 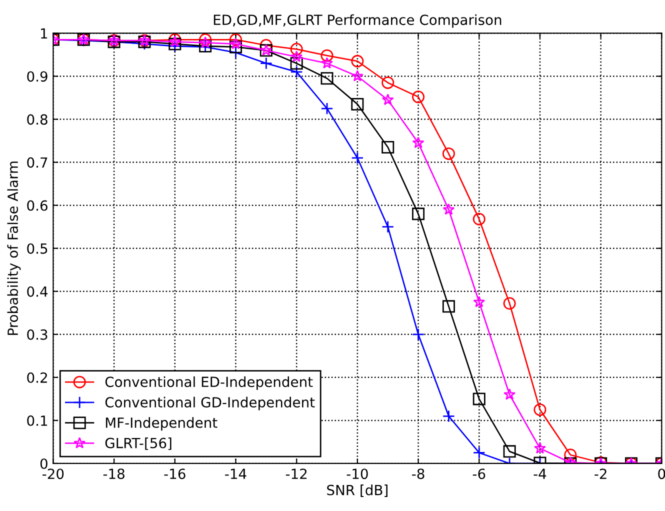 I want to click on x-tick-label: -20, so click(x=53, y=474).